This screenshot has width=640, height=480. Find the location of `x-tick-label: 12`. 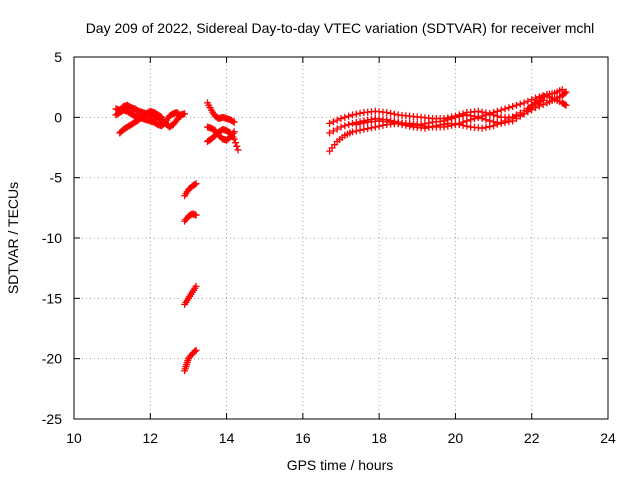

x-tick-label: 12 is located at coordinates (150, 438).